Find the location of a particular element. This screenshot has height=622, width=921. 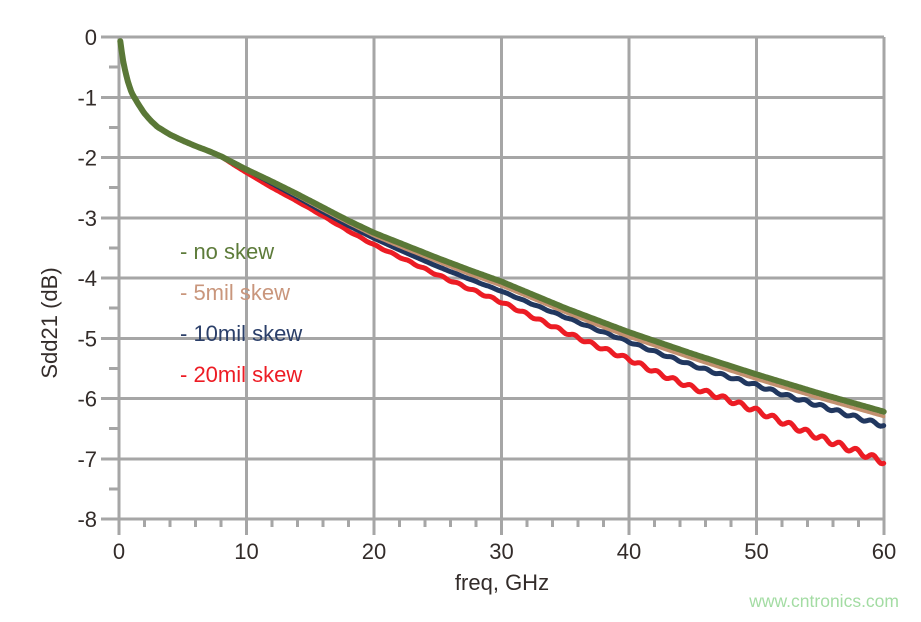

x-tick-label-50: 50 is located at coordinates (756, 551).